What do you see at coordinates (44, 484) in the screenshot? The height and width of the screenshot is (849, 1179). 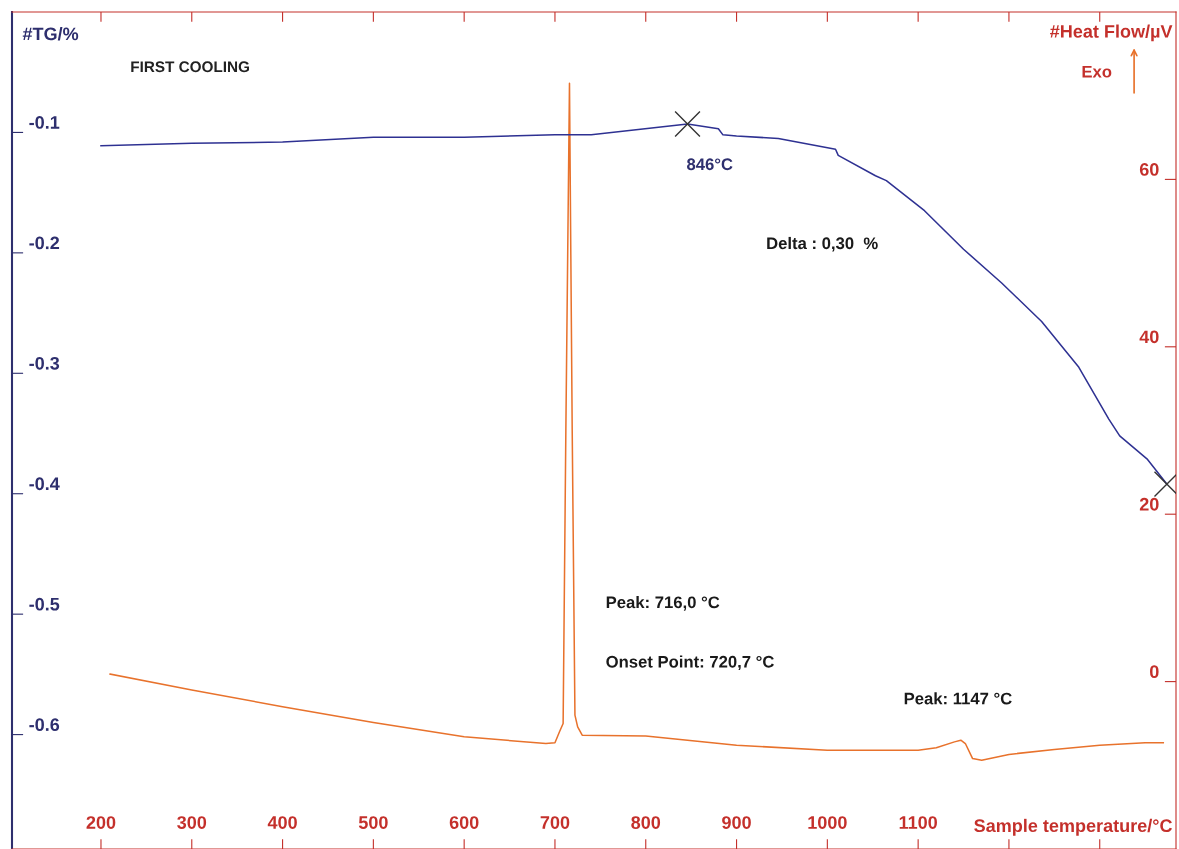 I see `y-tick-label: -0.4` at bounding box center [44, 484].